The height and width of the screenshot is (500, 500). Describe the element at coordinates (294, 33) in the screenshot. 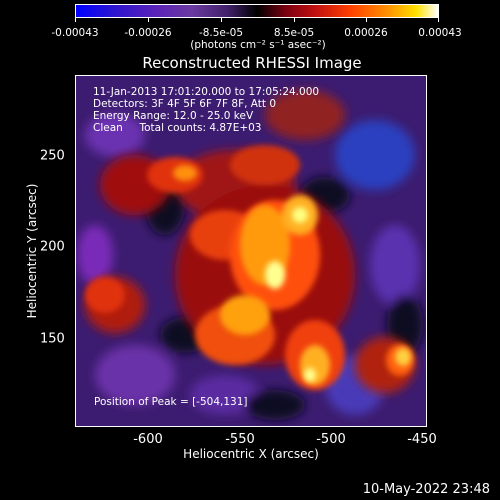

I see `colorbar-label: 8.5e-05` at that location.